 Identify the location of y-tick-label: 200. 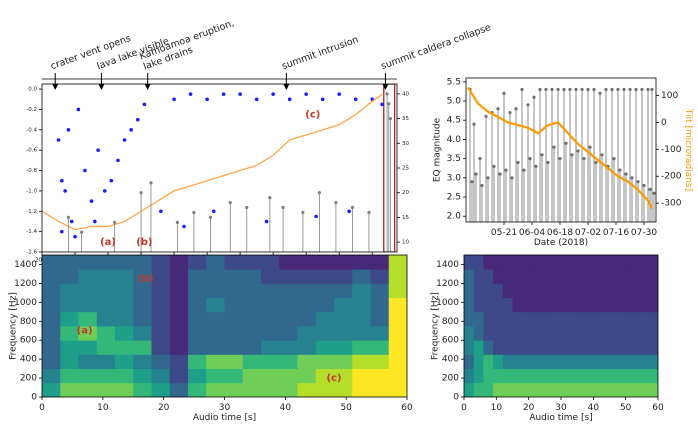
(28, 379).